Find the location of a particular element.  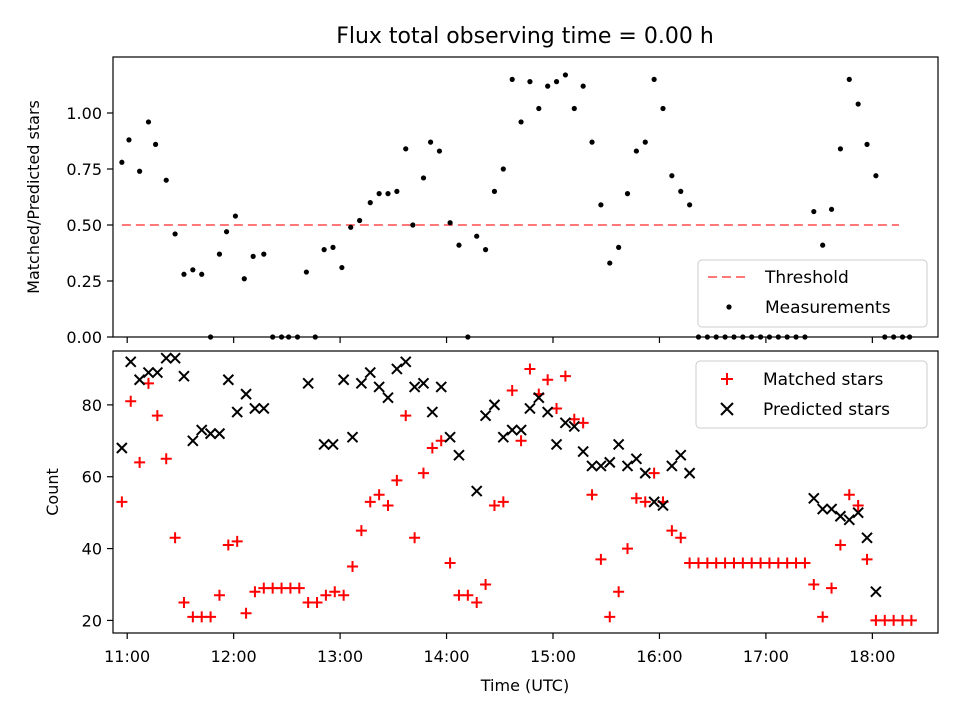

legend-matched-label: Matched stars is located at coordinates (823, 380).